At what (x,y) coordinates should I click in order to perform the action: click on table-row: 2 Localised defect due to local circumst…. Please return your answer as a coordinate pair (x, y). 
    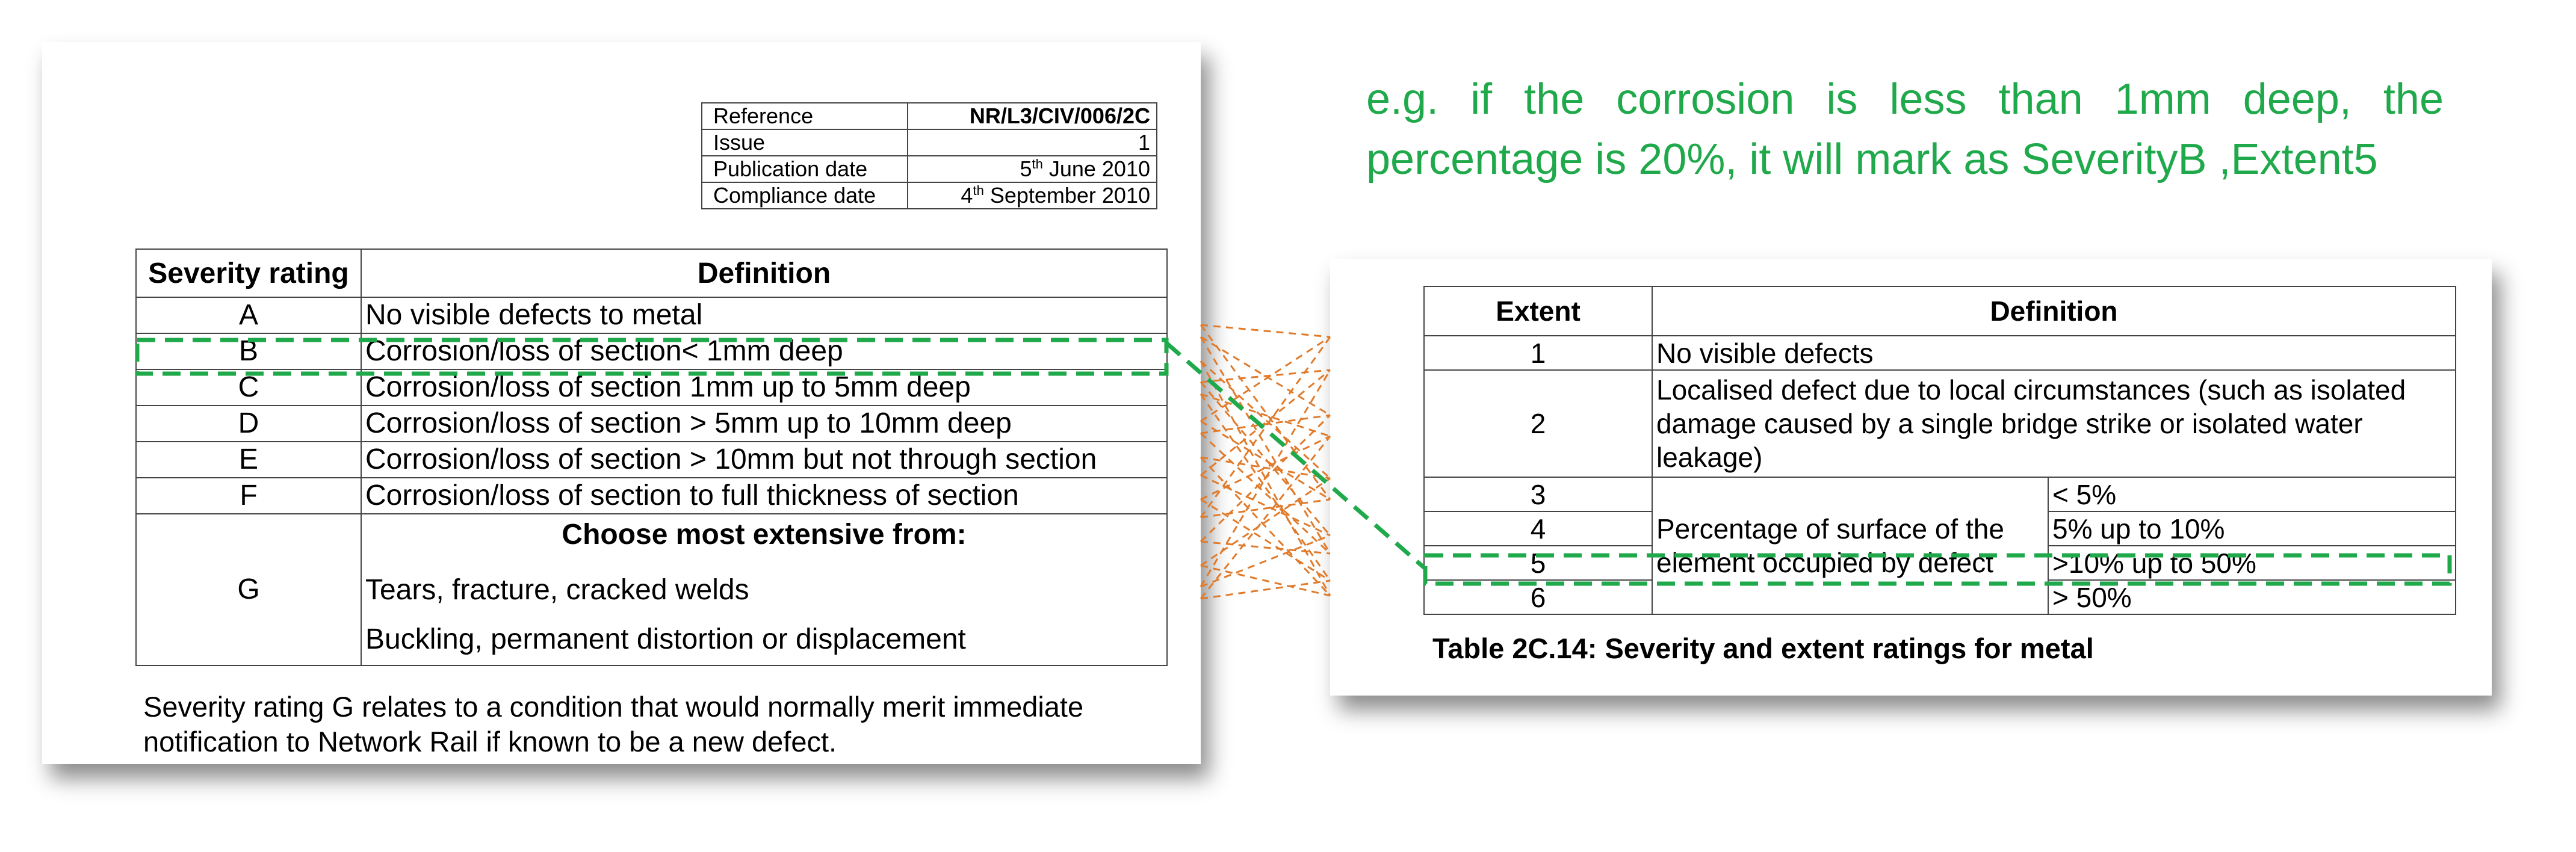
    Looking at the image, I should click on (1939, 423).